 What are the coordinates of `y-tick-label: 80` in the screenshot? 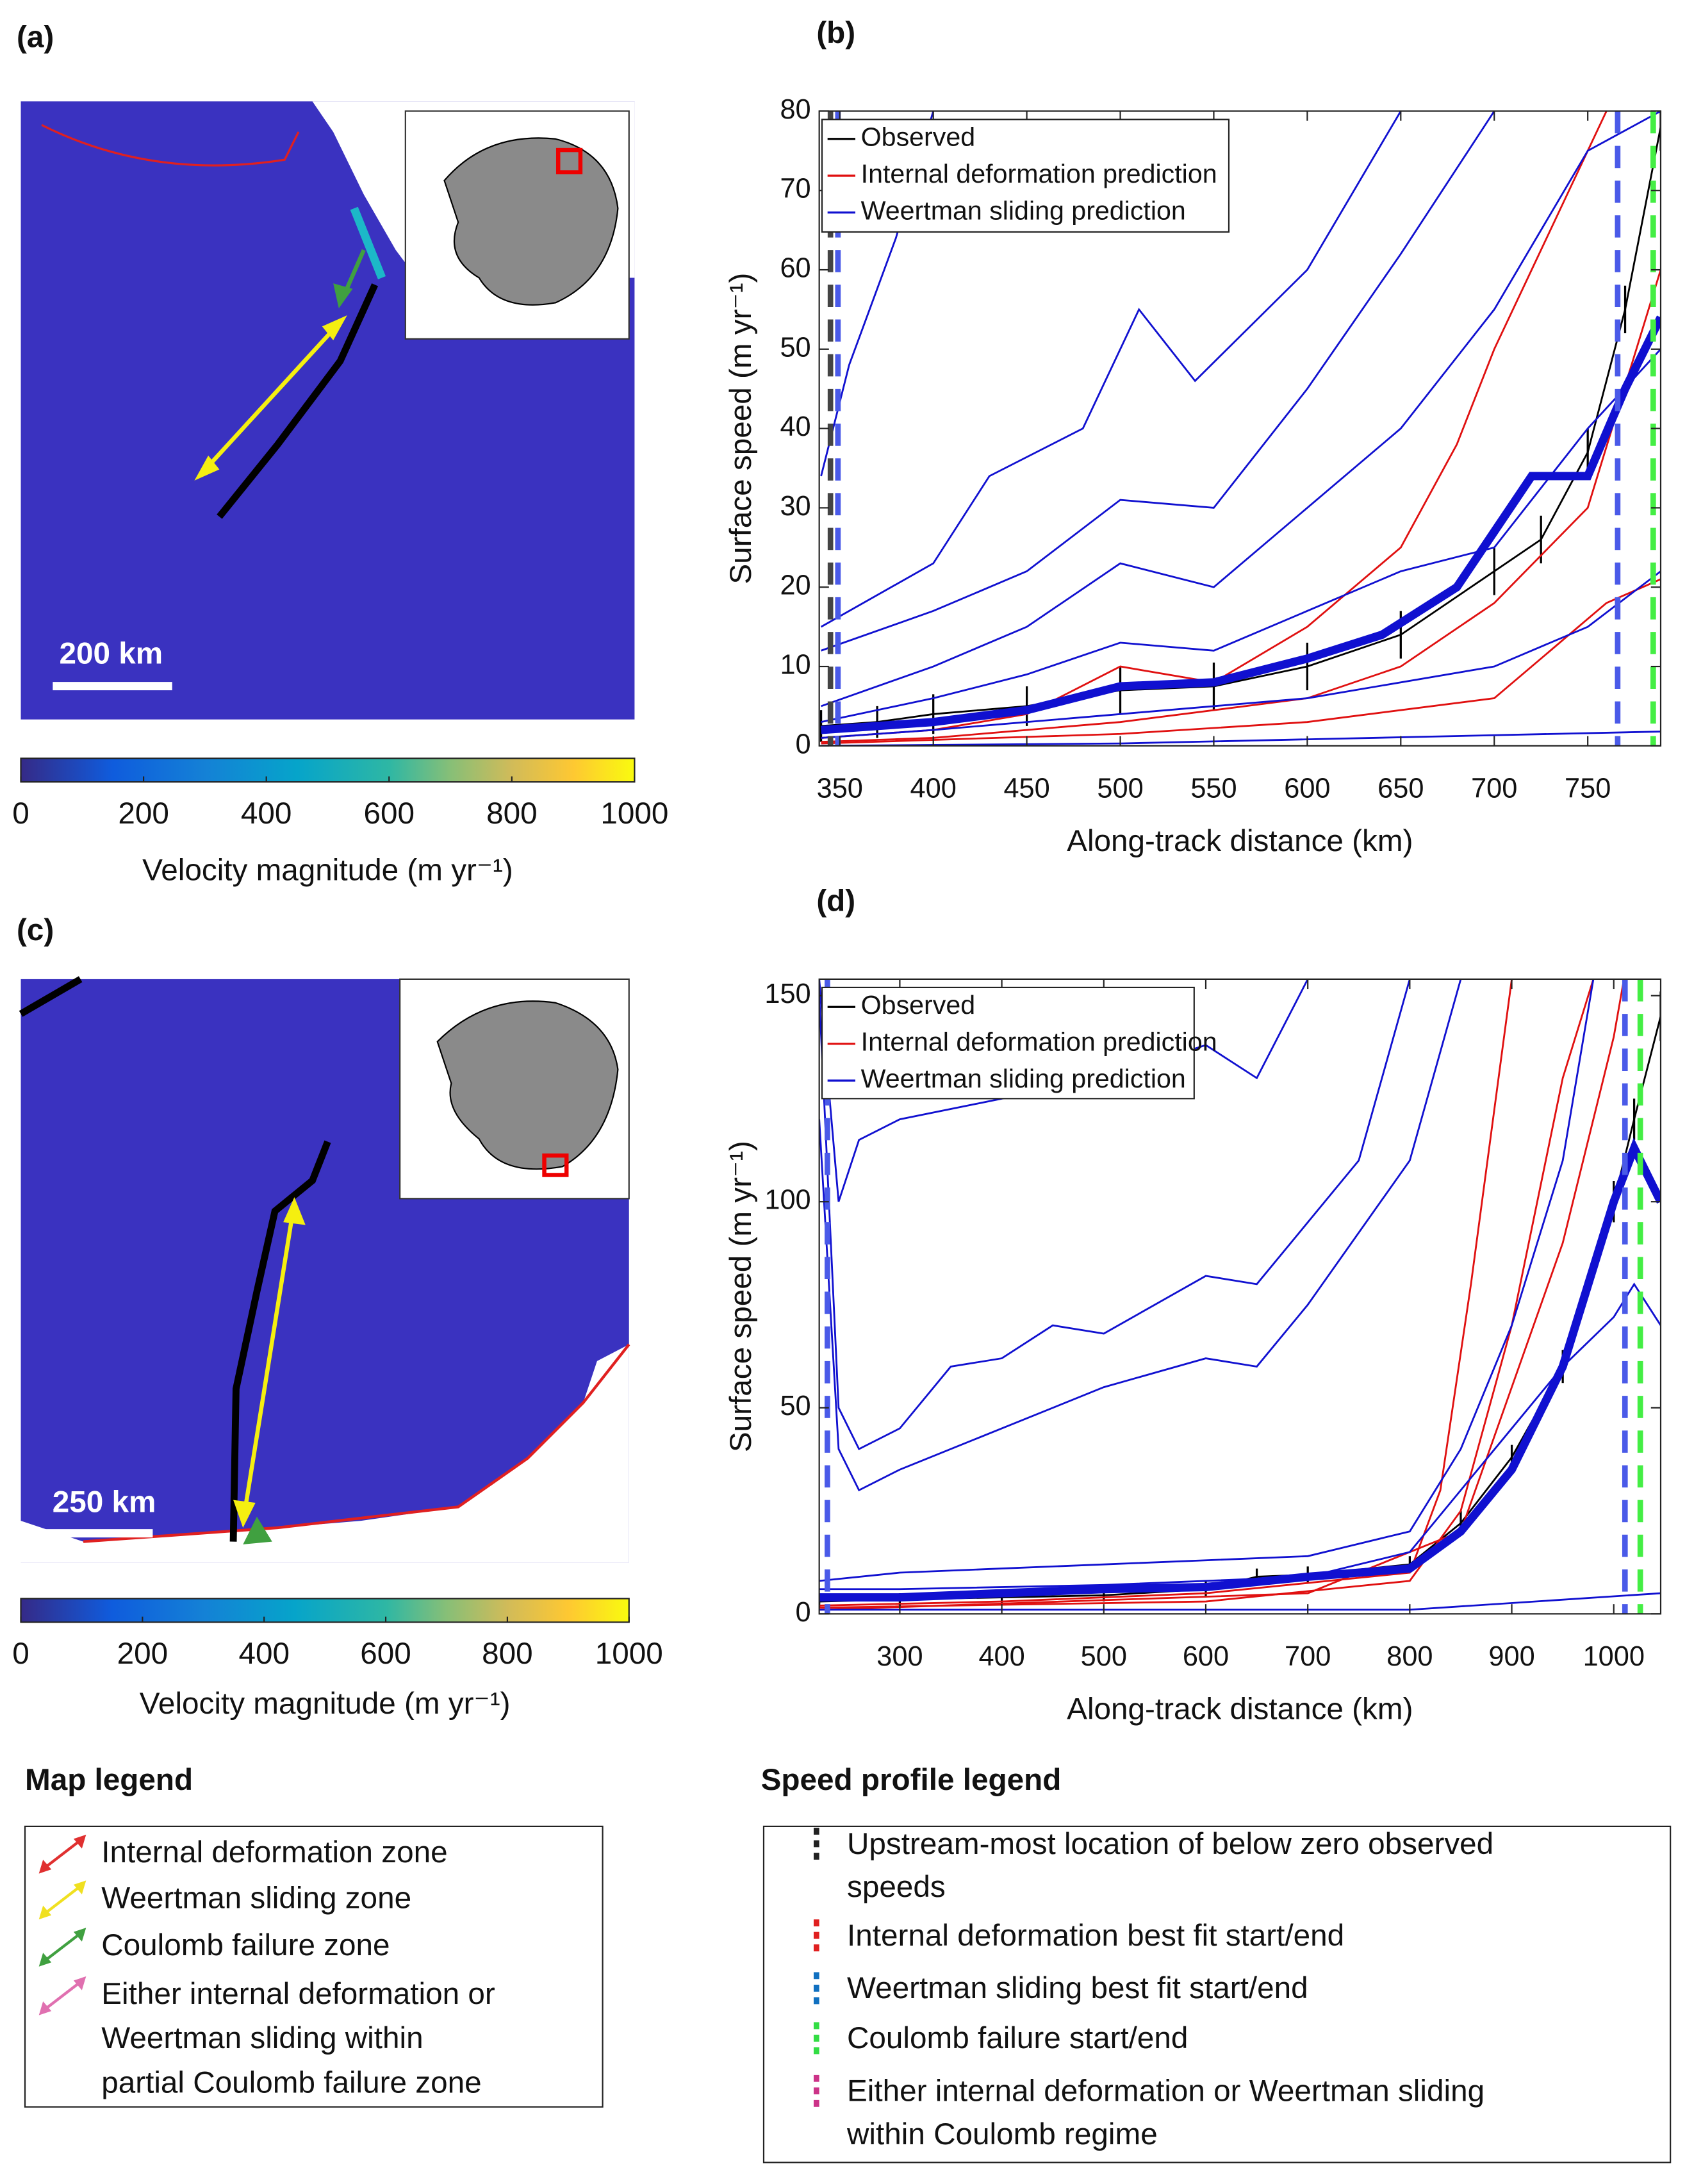 It's located at (795, 110).